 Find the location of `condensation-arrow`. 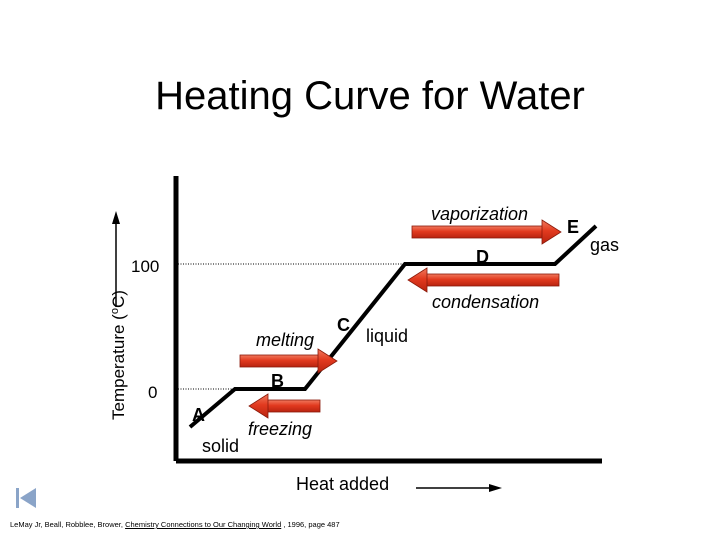

condensation-arrow is located at coordinates (483, 280).